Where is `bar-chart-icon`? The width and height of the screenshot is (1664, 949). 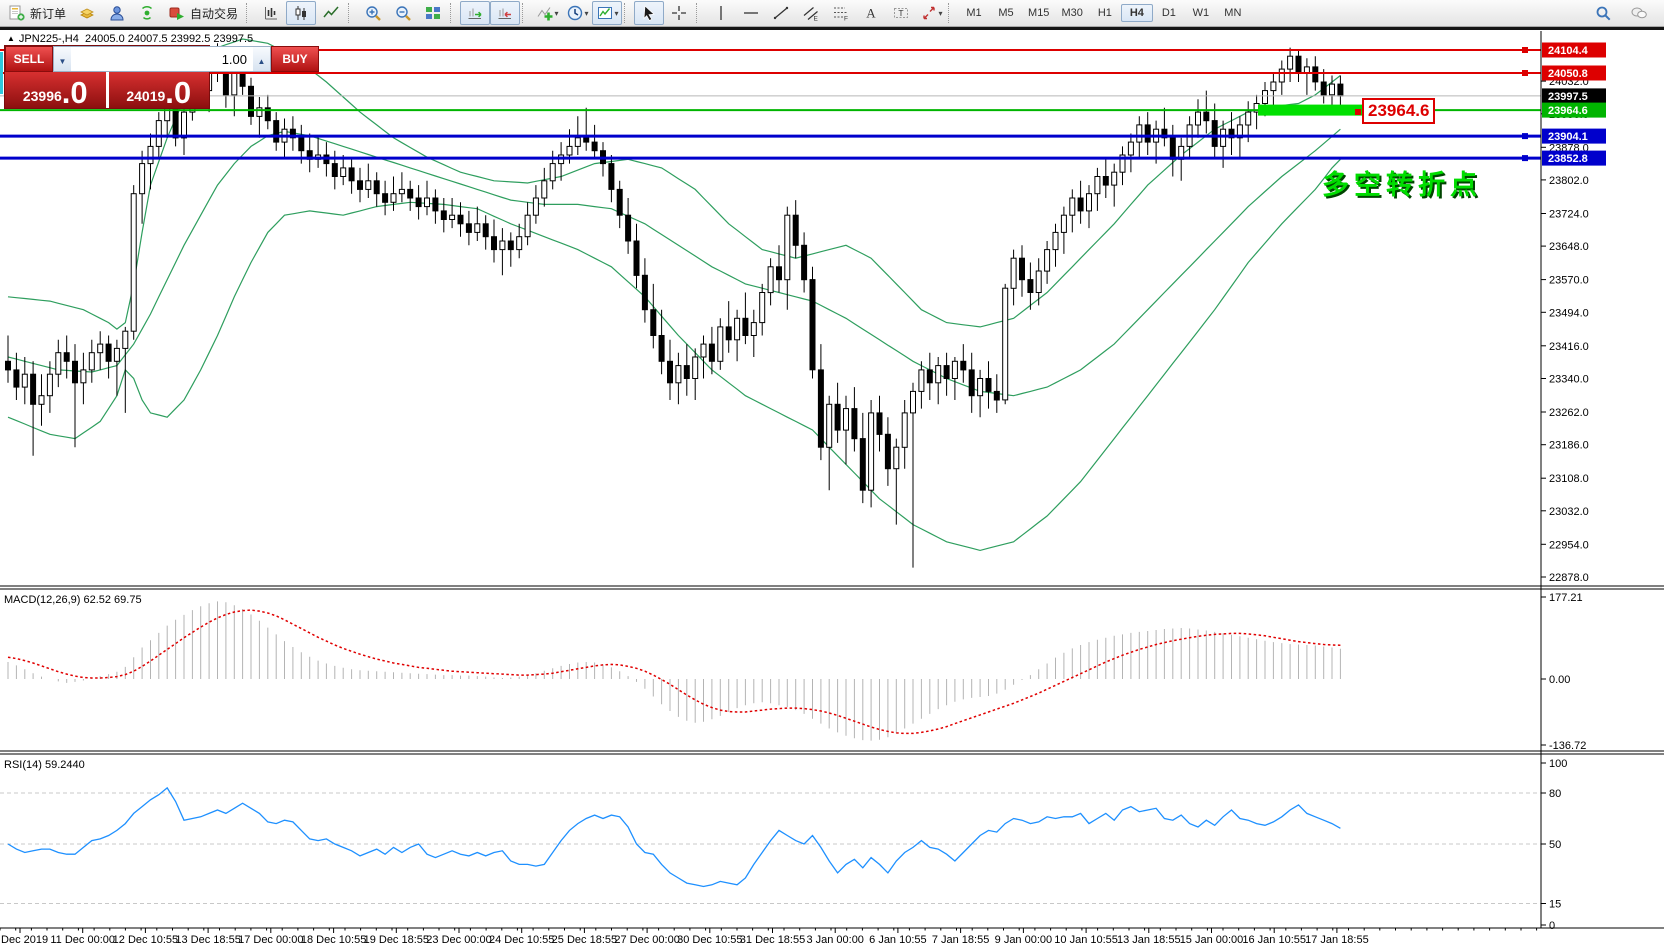
bar-chart-icon is located at coordinates (271, 13).